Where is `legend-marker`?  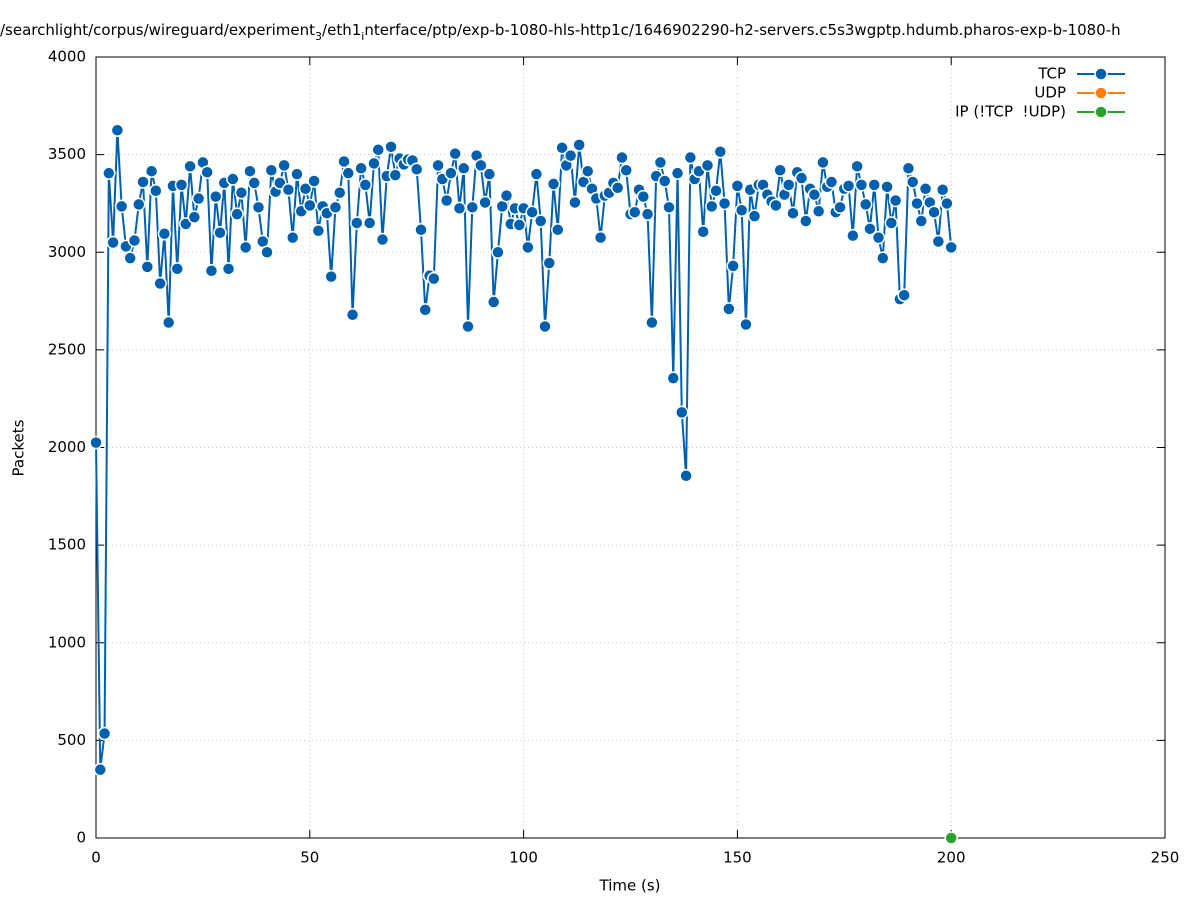 legend-marker is located at coordinates (1101, 112).